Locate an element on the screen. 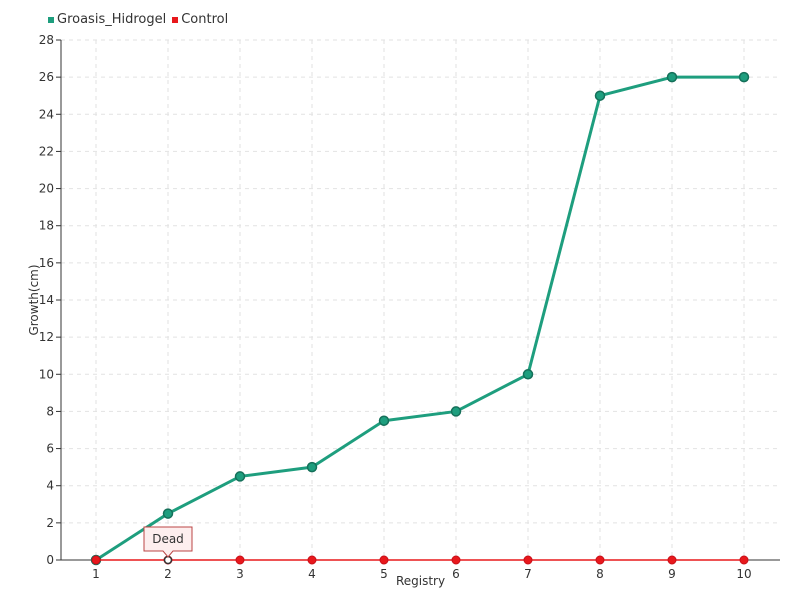 The height and width of the screenshot is (600, 800). y-tick-label: 26 is located at coordinates (46, 77).